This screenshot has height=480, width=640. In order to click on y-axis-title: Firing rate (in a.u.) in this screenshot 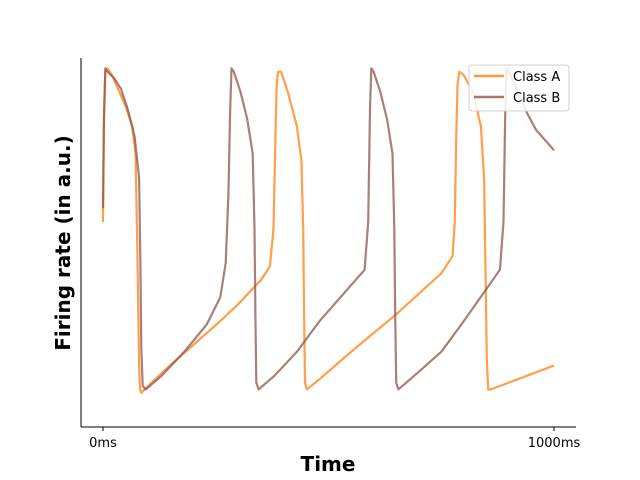, I will do `click(63, 242)`.